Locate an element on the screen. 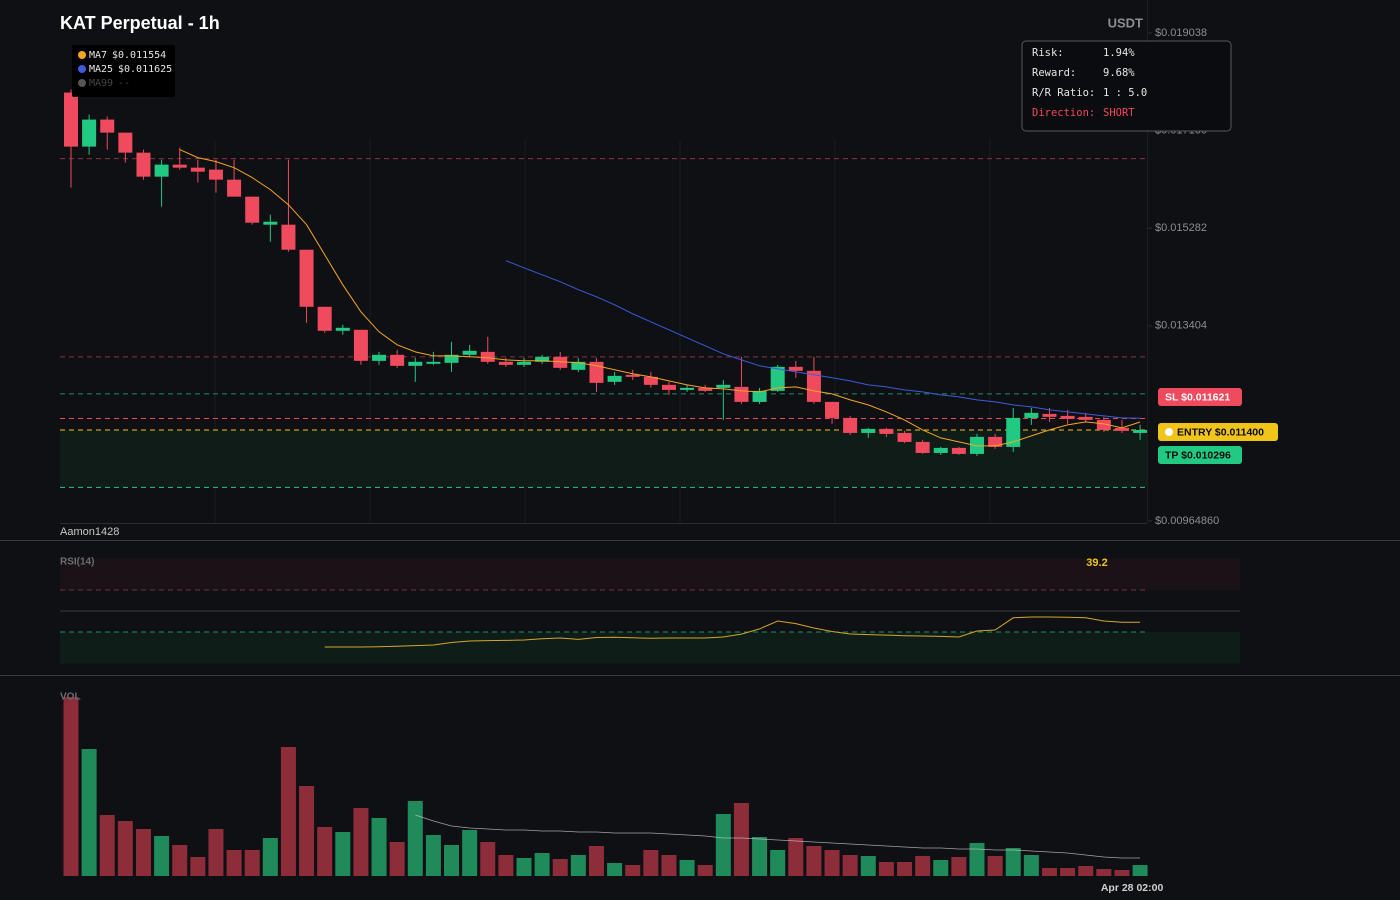  legend-name: MA99 is located at coordinates (101, 83).